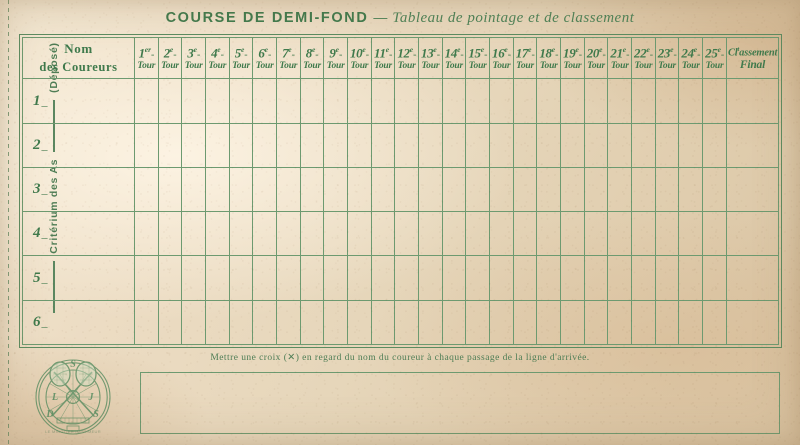 The width and height of the screenshot is (800, 445). I want to click on cell-row6-classement-final, so click(752, 322).